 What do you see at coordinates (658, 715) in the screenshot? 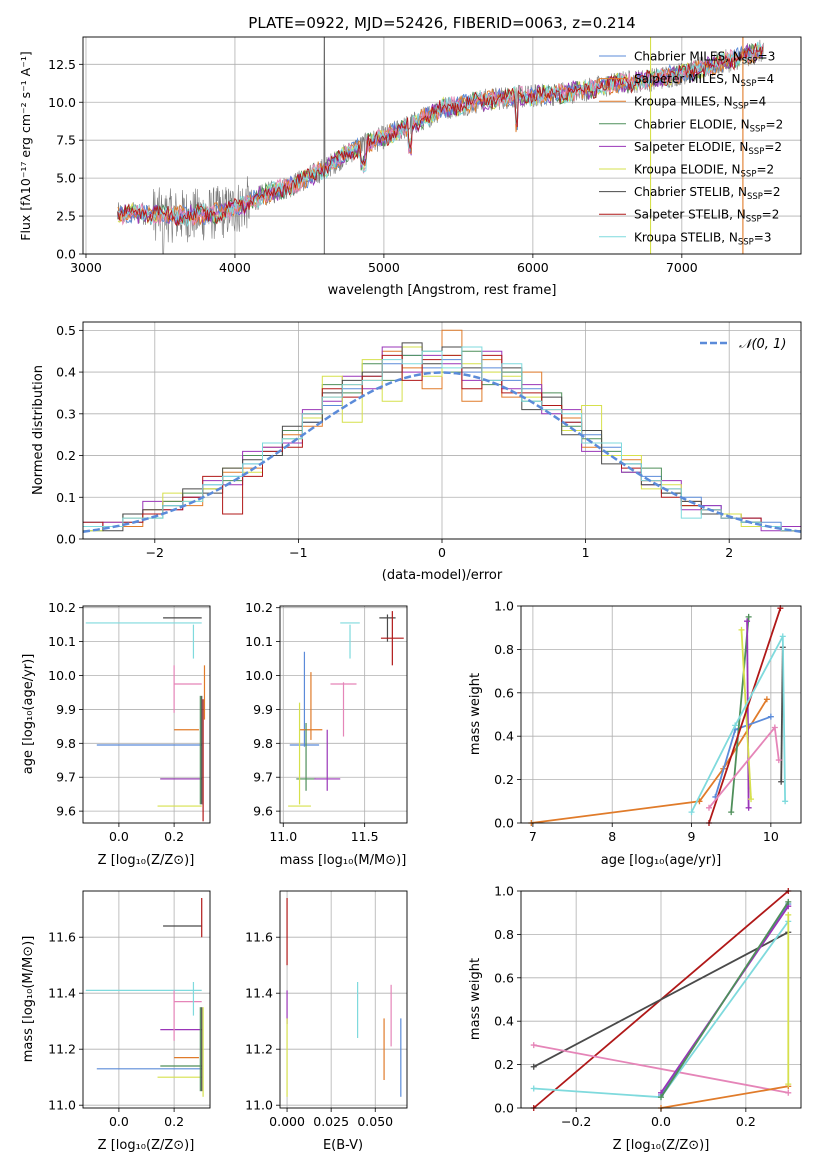
I see `weight-age-series` at bounding box center [658, 715].